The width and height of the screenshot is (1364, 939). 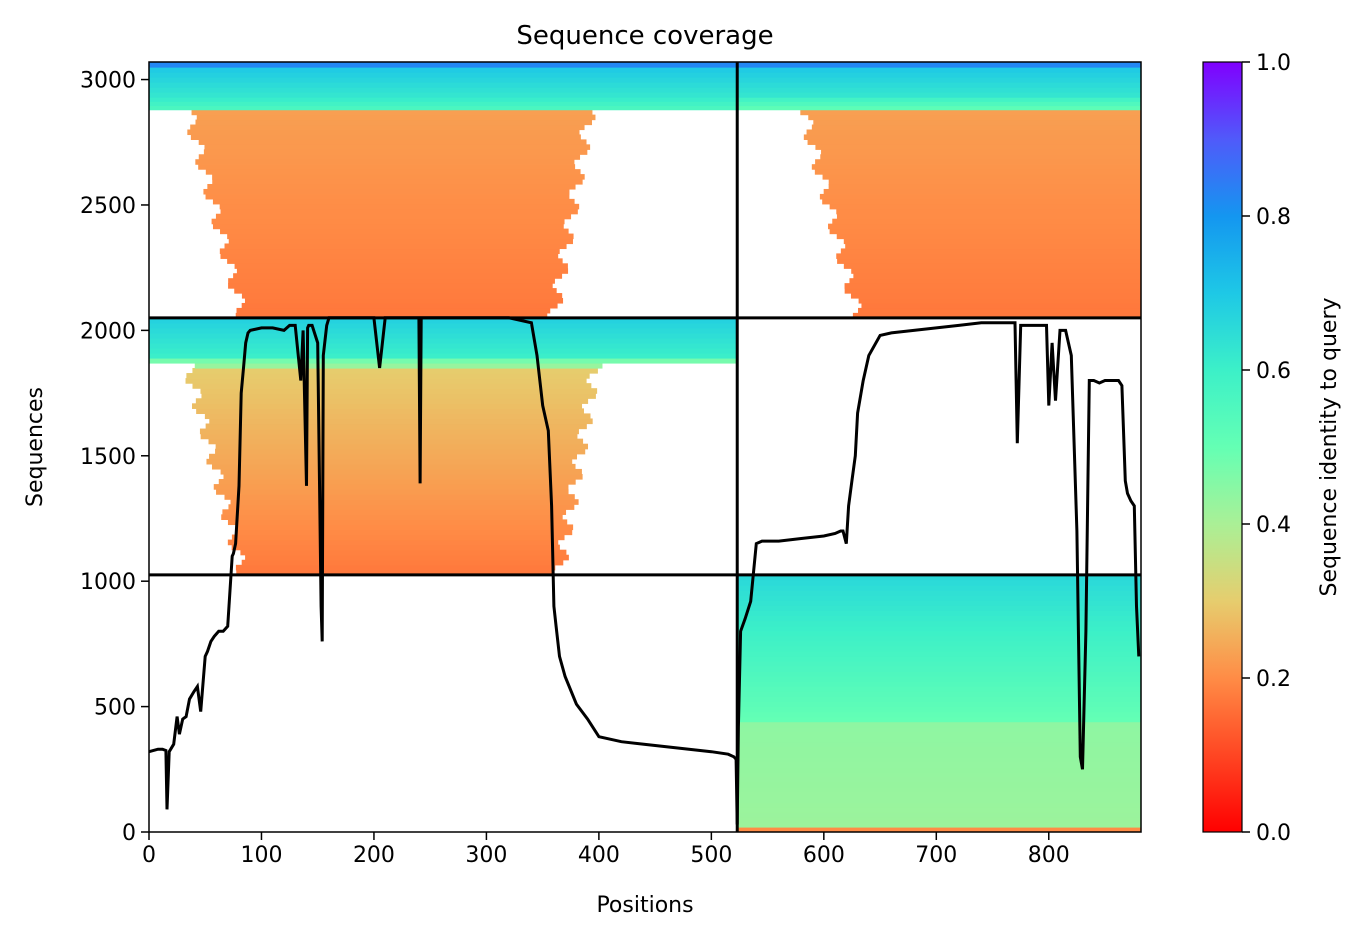 I want to click on colorbar-tick-label: 0.0, so click(x=1273, y=833).